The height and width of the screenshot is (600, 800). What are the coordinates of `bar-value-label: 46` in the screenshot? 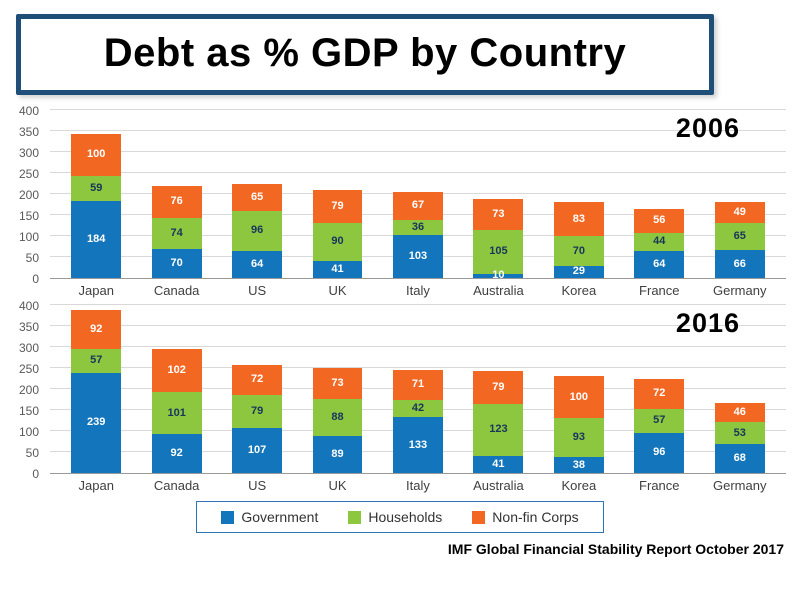 It's located at (739, 412).